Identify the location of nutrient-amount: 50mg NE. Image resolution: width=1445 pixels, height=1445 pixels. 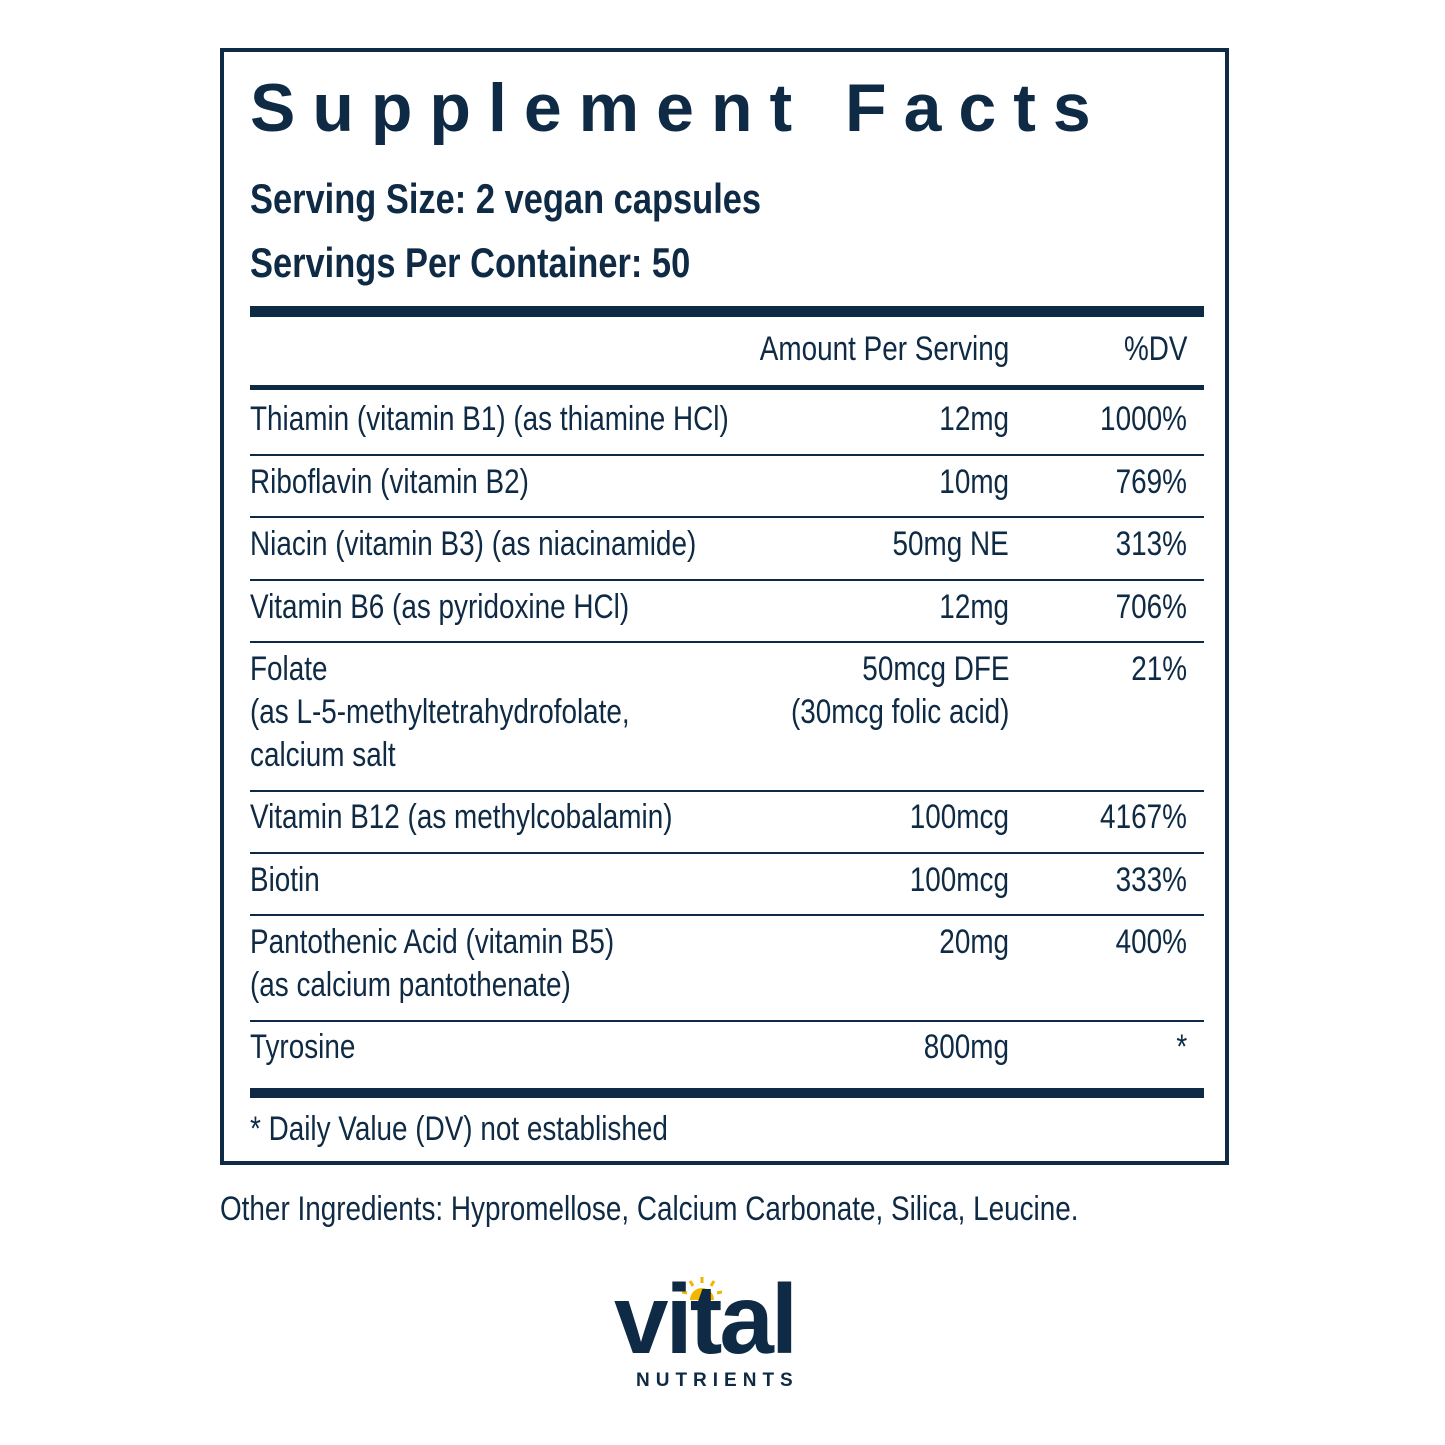
(950, 544).